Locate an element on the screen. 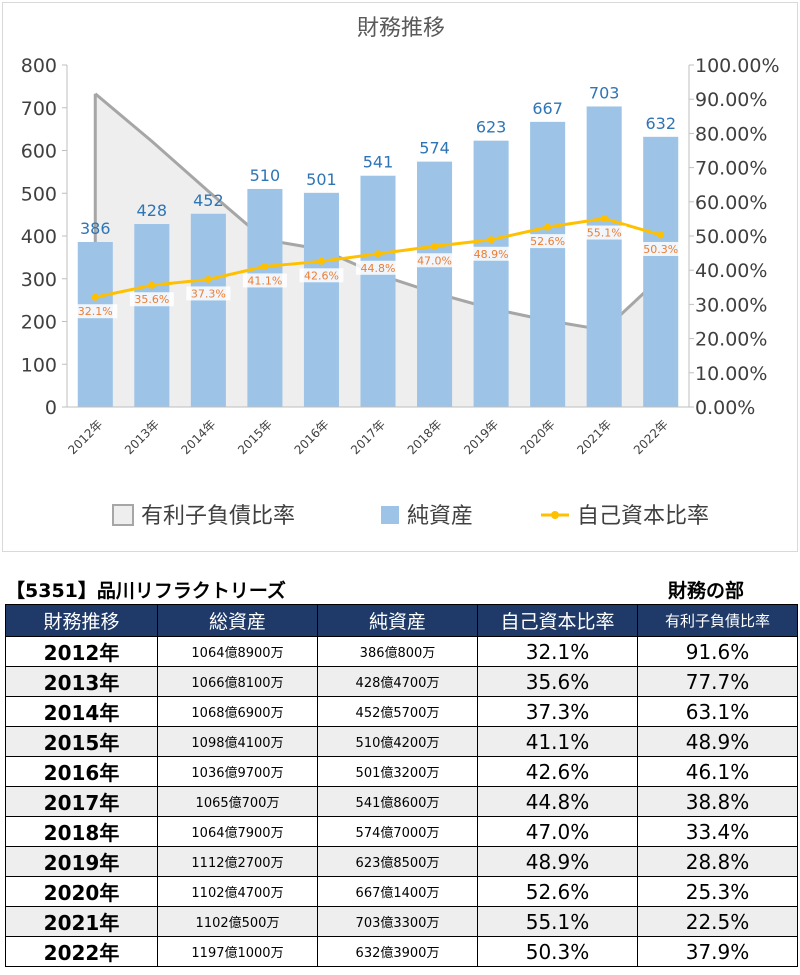  cell-equity-ratio: 42.6% is located at coordinates (557, 771).